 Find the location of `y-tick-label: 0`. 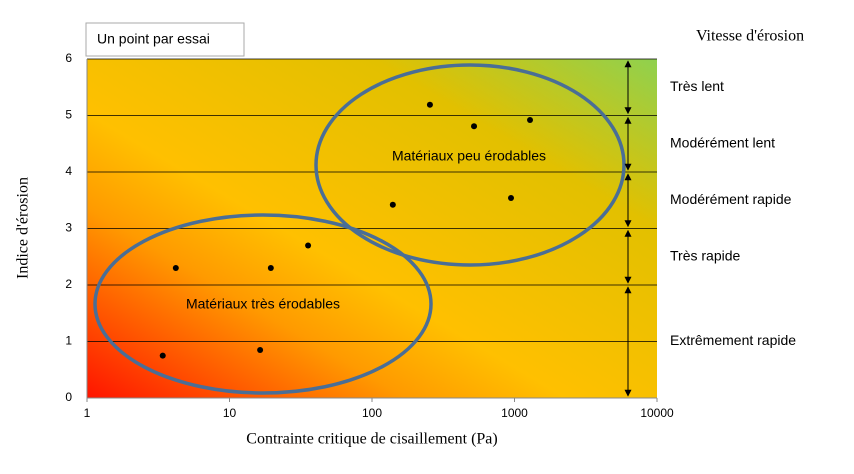

y-tick-label: 0 is located at coordinates (68, 397).